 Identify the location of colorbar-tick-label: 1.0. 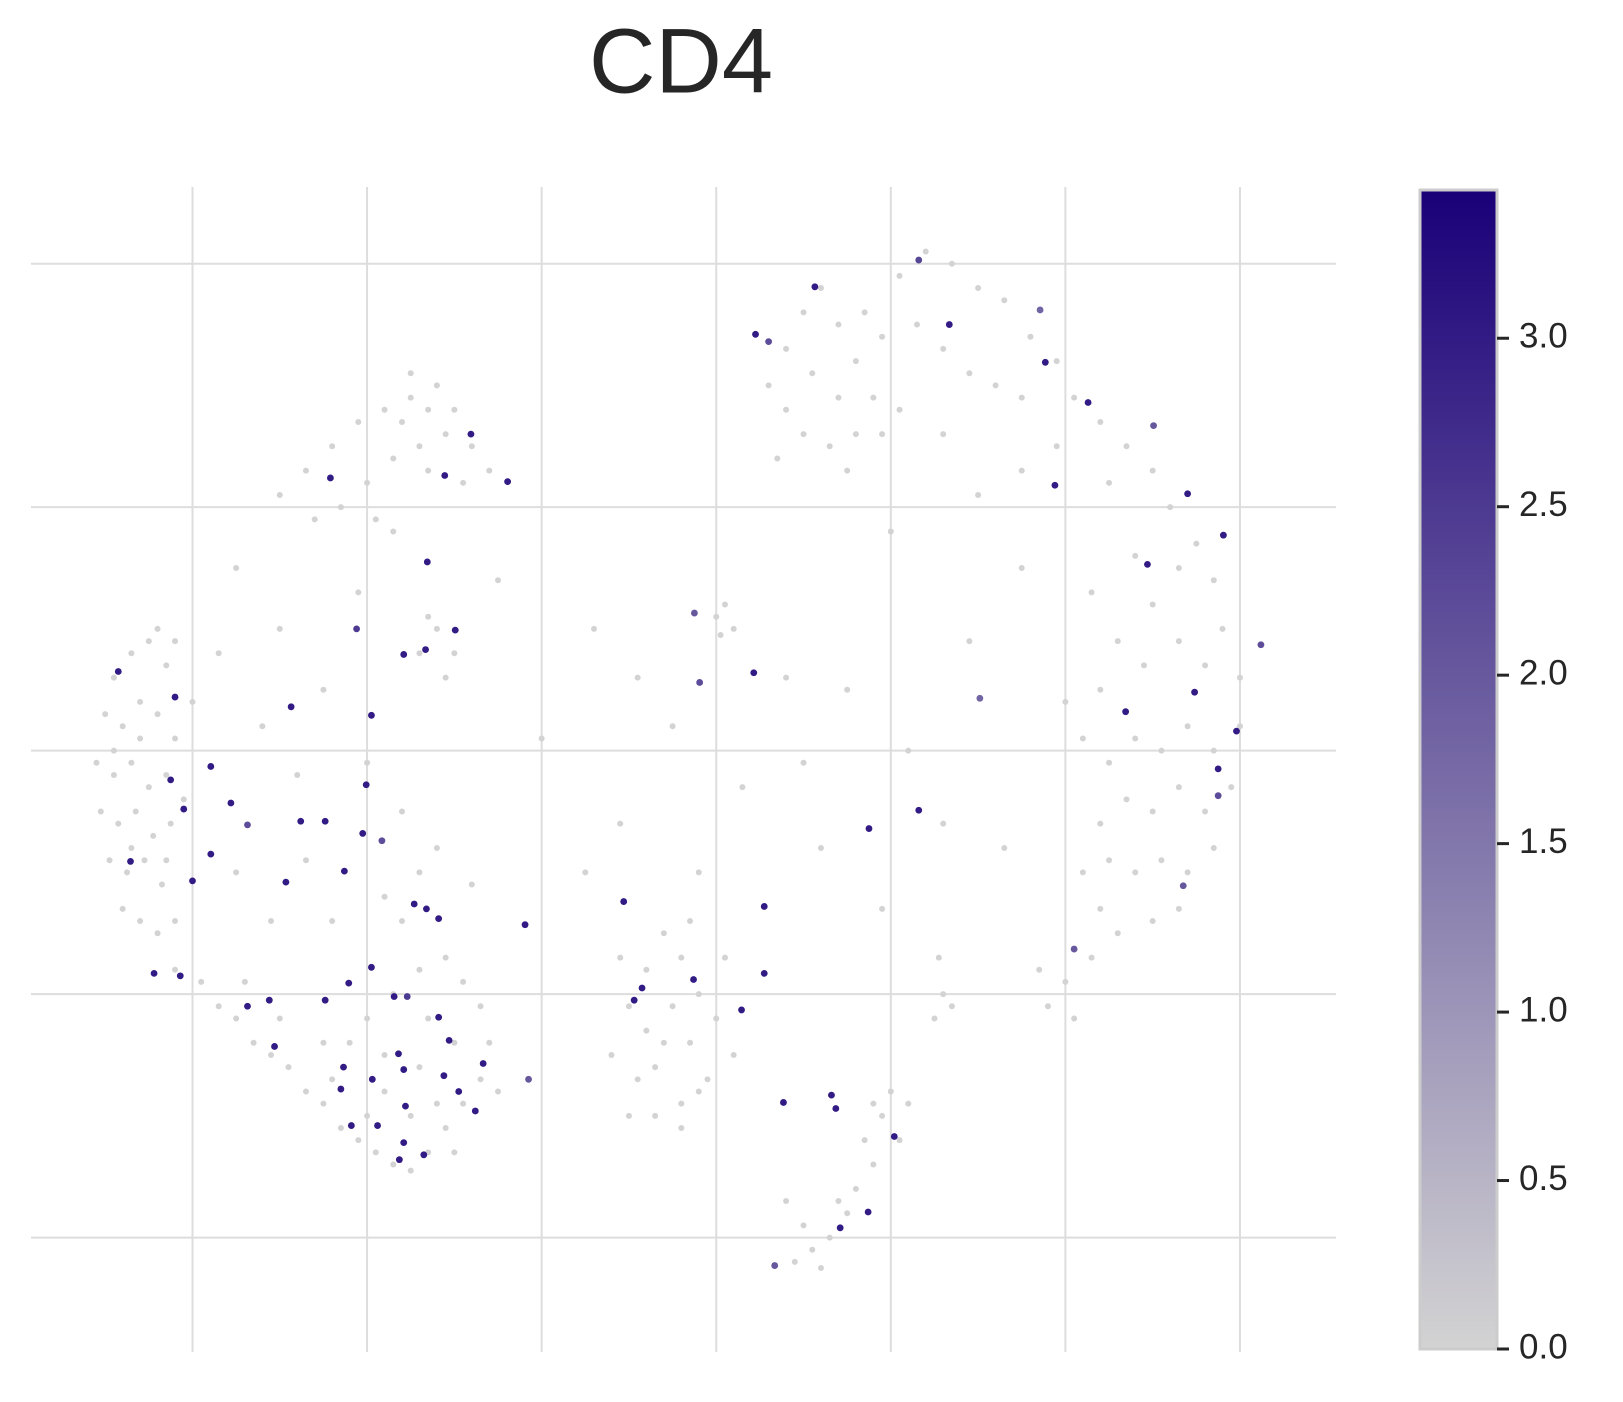
(1543, 1009).